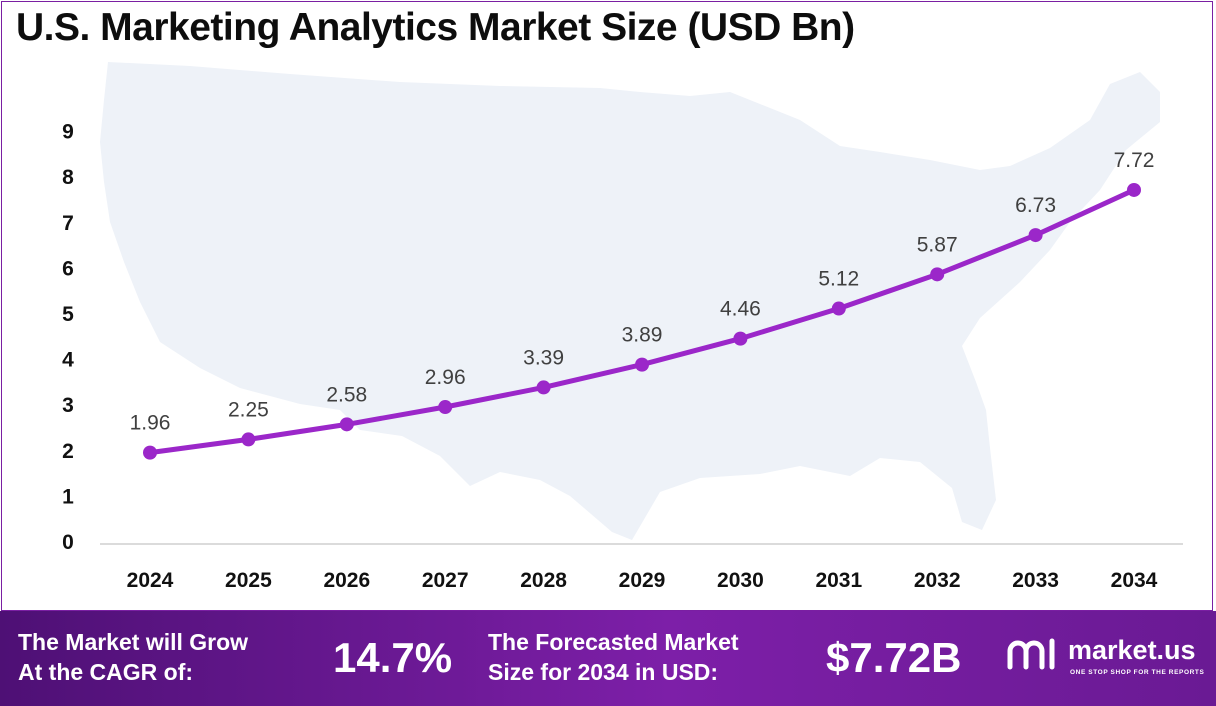 Image resolution: width=1216 pixels, height=706 pixels. What do you see at coordinates (68, 360) in the screenshot?
I see `y-tick-label: 4` at bounding box center [68, 360].